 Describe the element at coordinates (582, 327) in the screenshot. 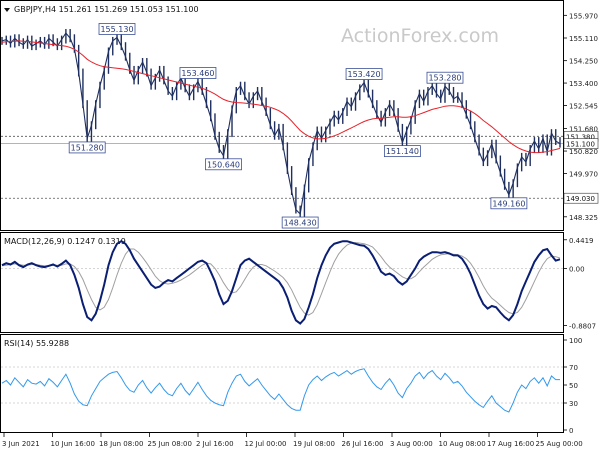

I see `macd-y-tick-label: -0.8807` at that location.